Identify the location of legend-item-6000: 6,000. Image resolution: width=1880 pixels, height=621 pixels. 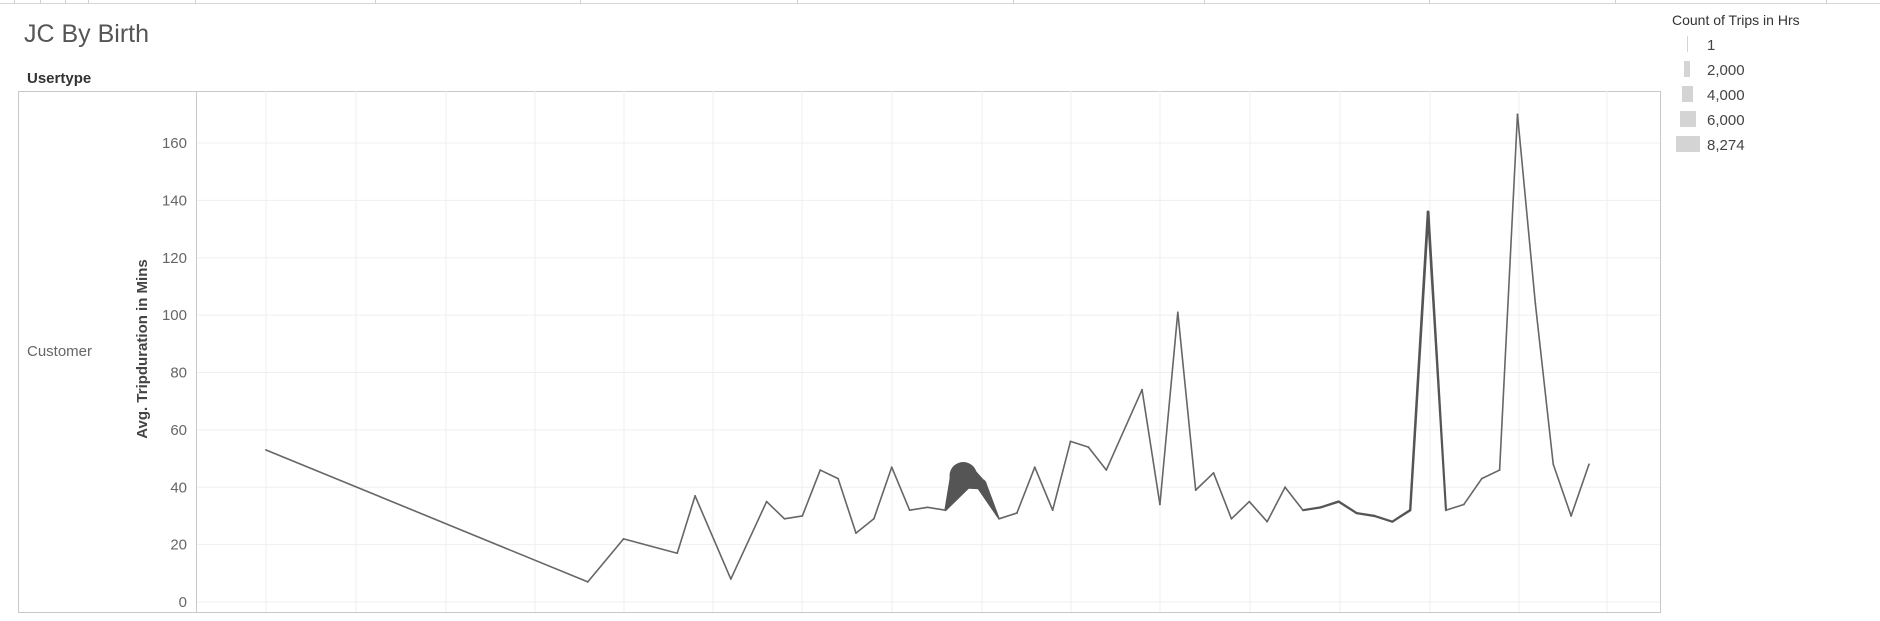
(1765, 121).